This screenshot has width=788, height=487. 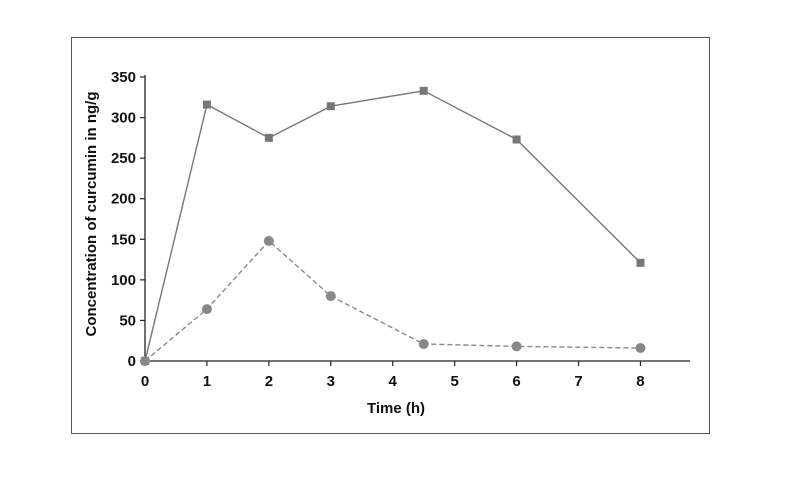 What do you see at coordinates (123, 199) in the screenshot?
I see `y-tick-label: 200` at bounding box center [123, 199].